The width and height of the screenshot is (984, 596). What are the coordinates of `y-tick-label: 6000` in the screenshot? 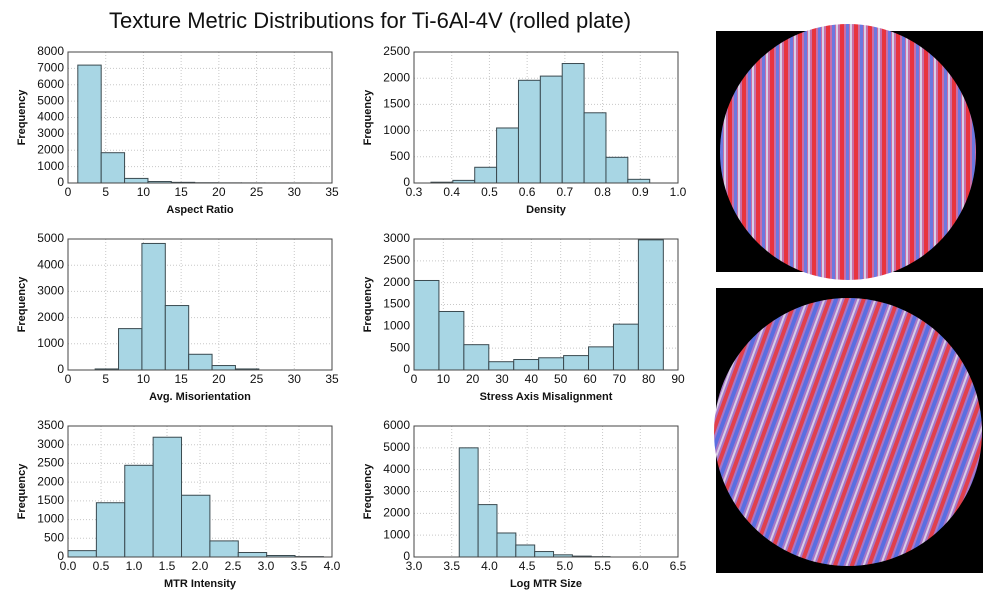 It's located at (50, 84).